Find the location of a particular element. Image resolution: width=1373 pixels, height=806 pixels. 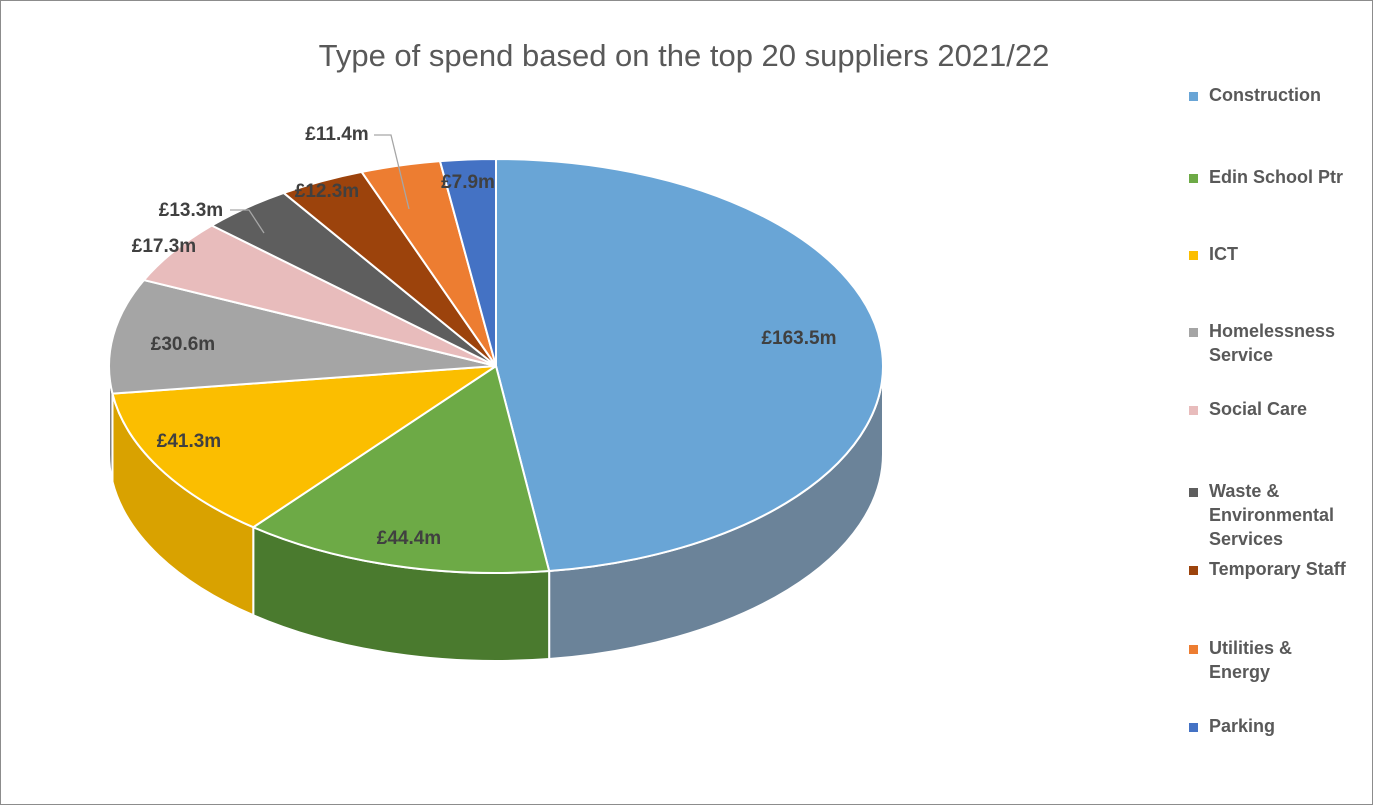

leader-lines is located at coordinates (320, 184).